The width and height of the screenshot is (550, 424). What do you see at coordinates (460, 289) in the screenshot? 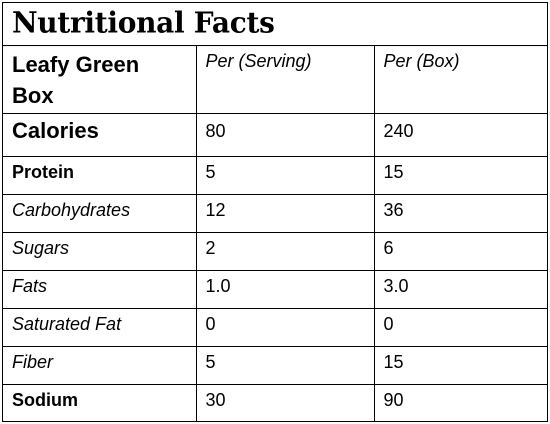
I see `box-value: 3.0` at bounding box center [460, 289].